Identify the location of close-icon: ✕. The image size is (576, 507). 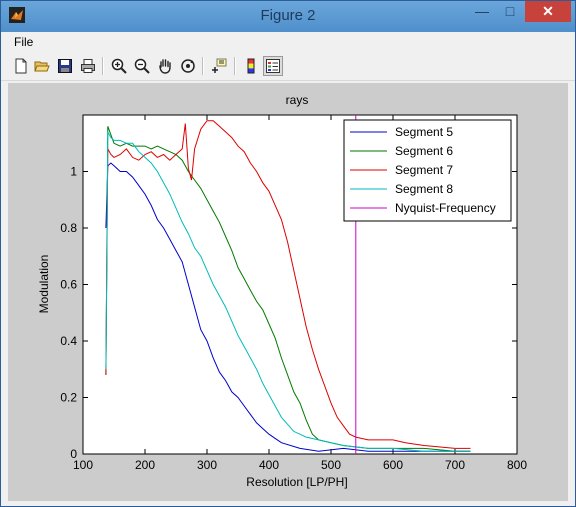
(548, 11).